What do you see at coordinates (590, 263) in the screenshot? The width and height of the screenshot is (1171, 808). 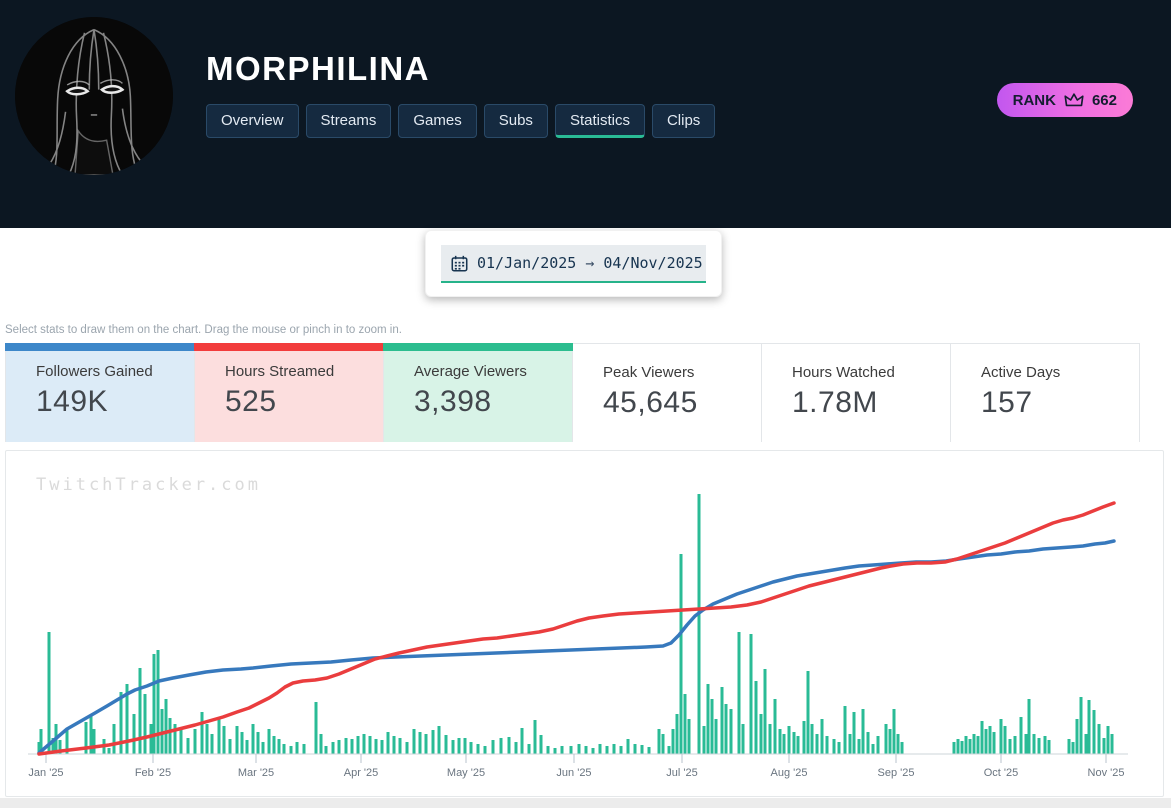 I see `date-range-arrow: →` at bounding box center [590, 263].